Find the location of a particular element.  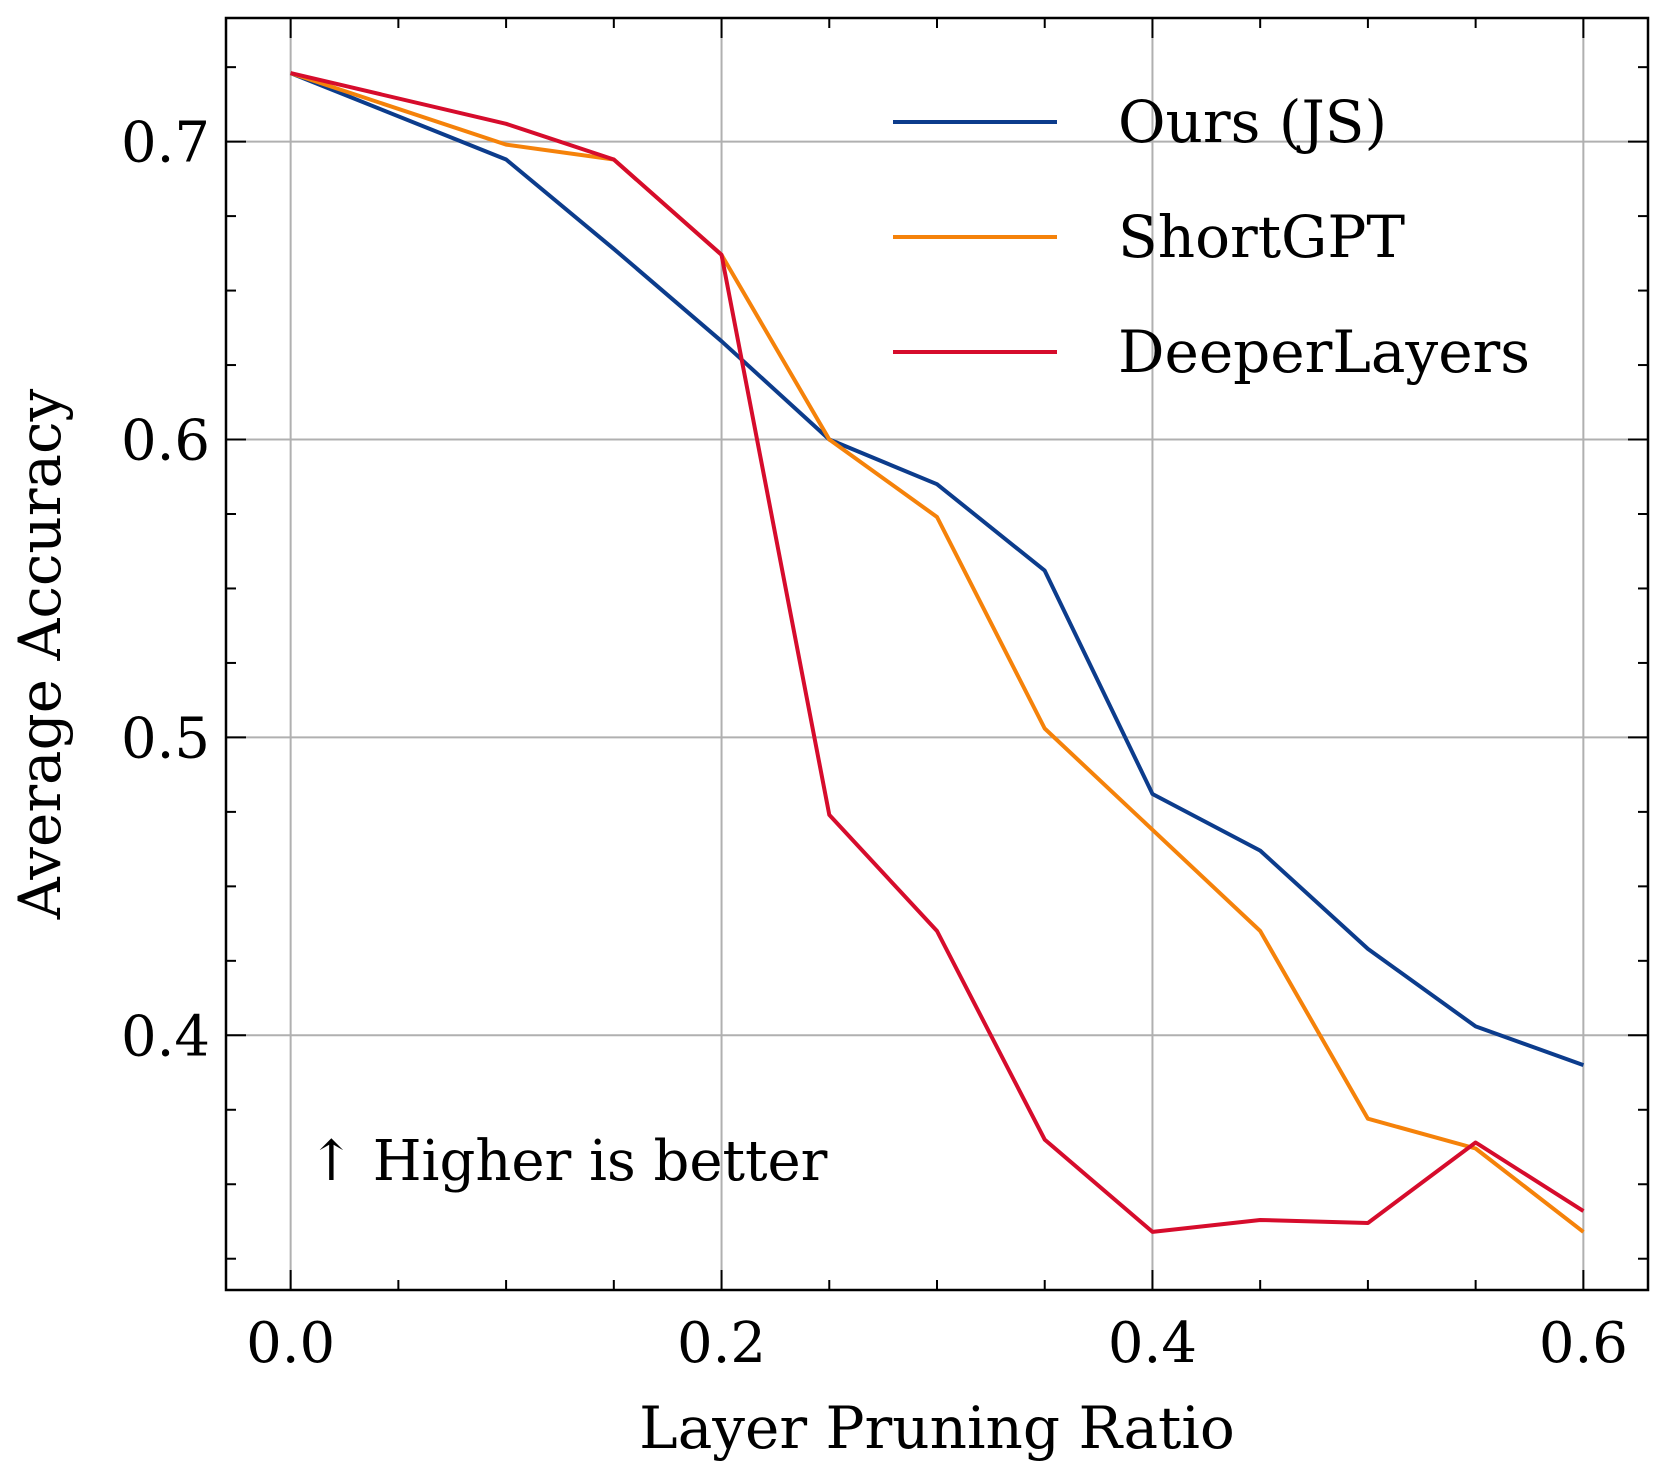

legend-label-ours-js: Ours (JS) is located at coordinates (1252, 122).